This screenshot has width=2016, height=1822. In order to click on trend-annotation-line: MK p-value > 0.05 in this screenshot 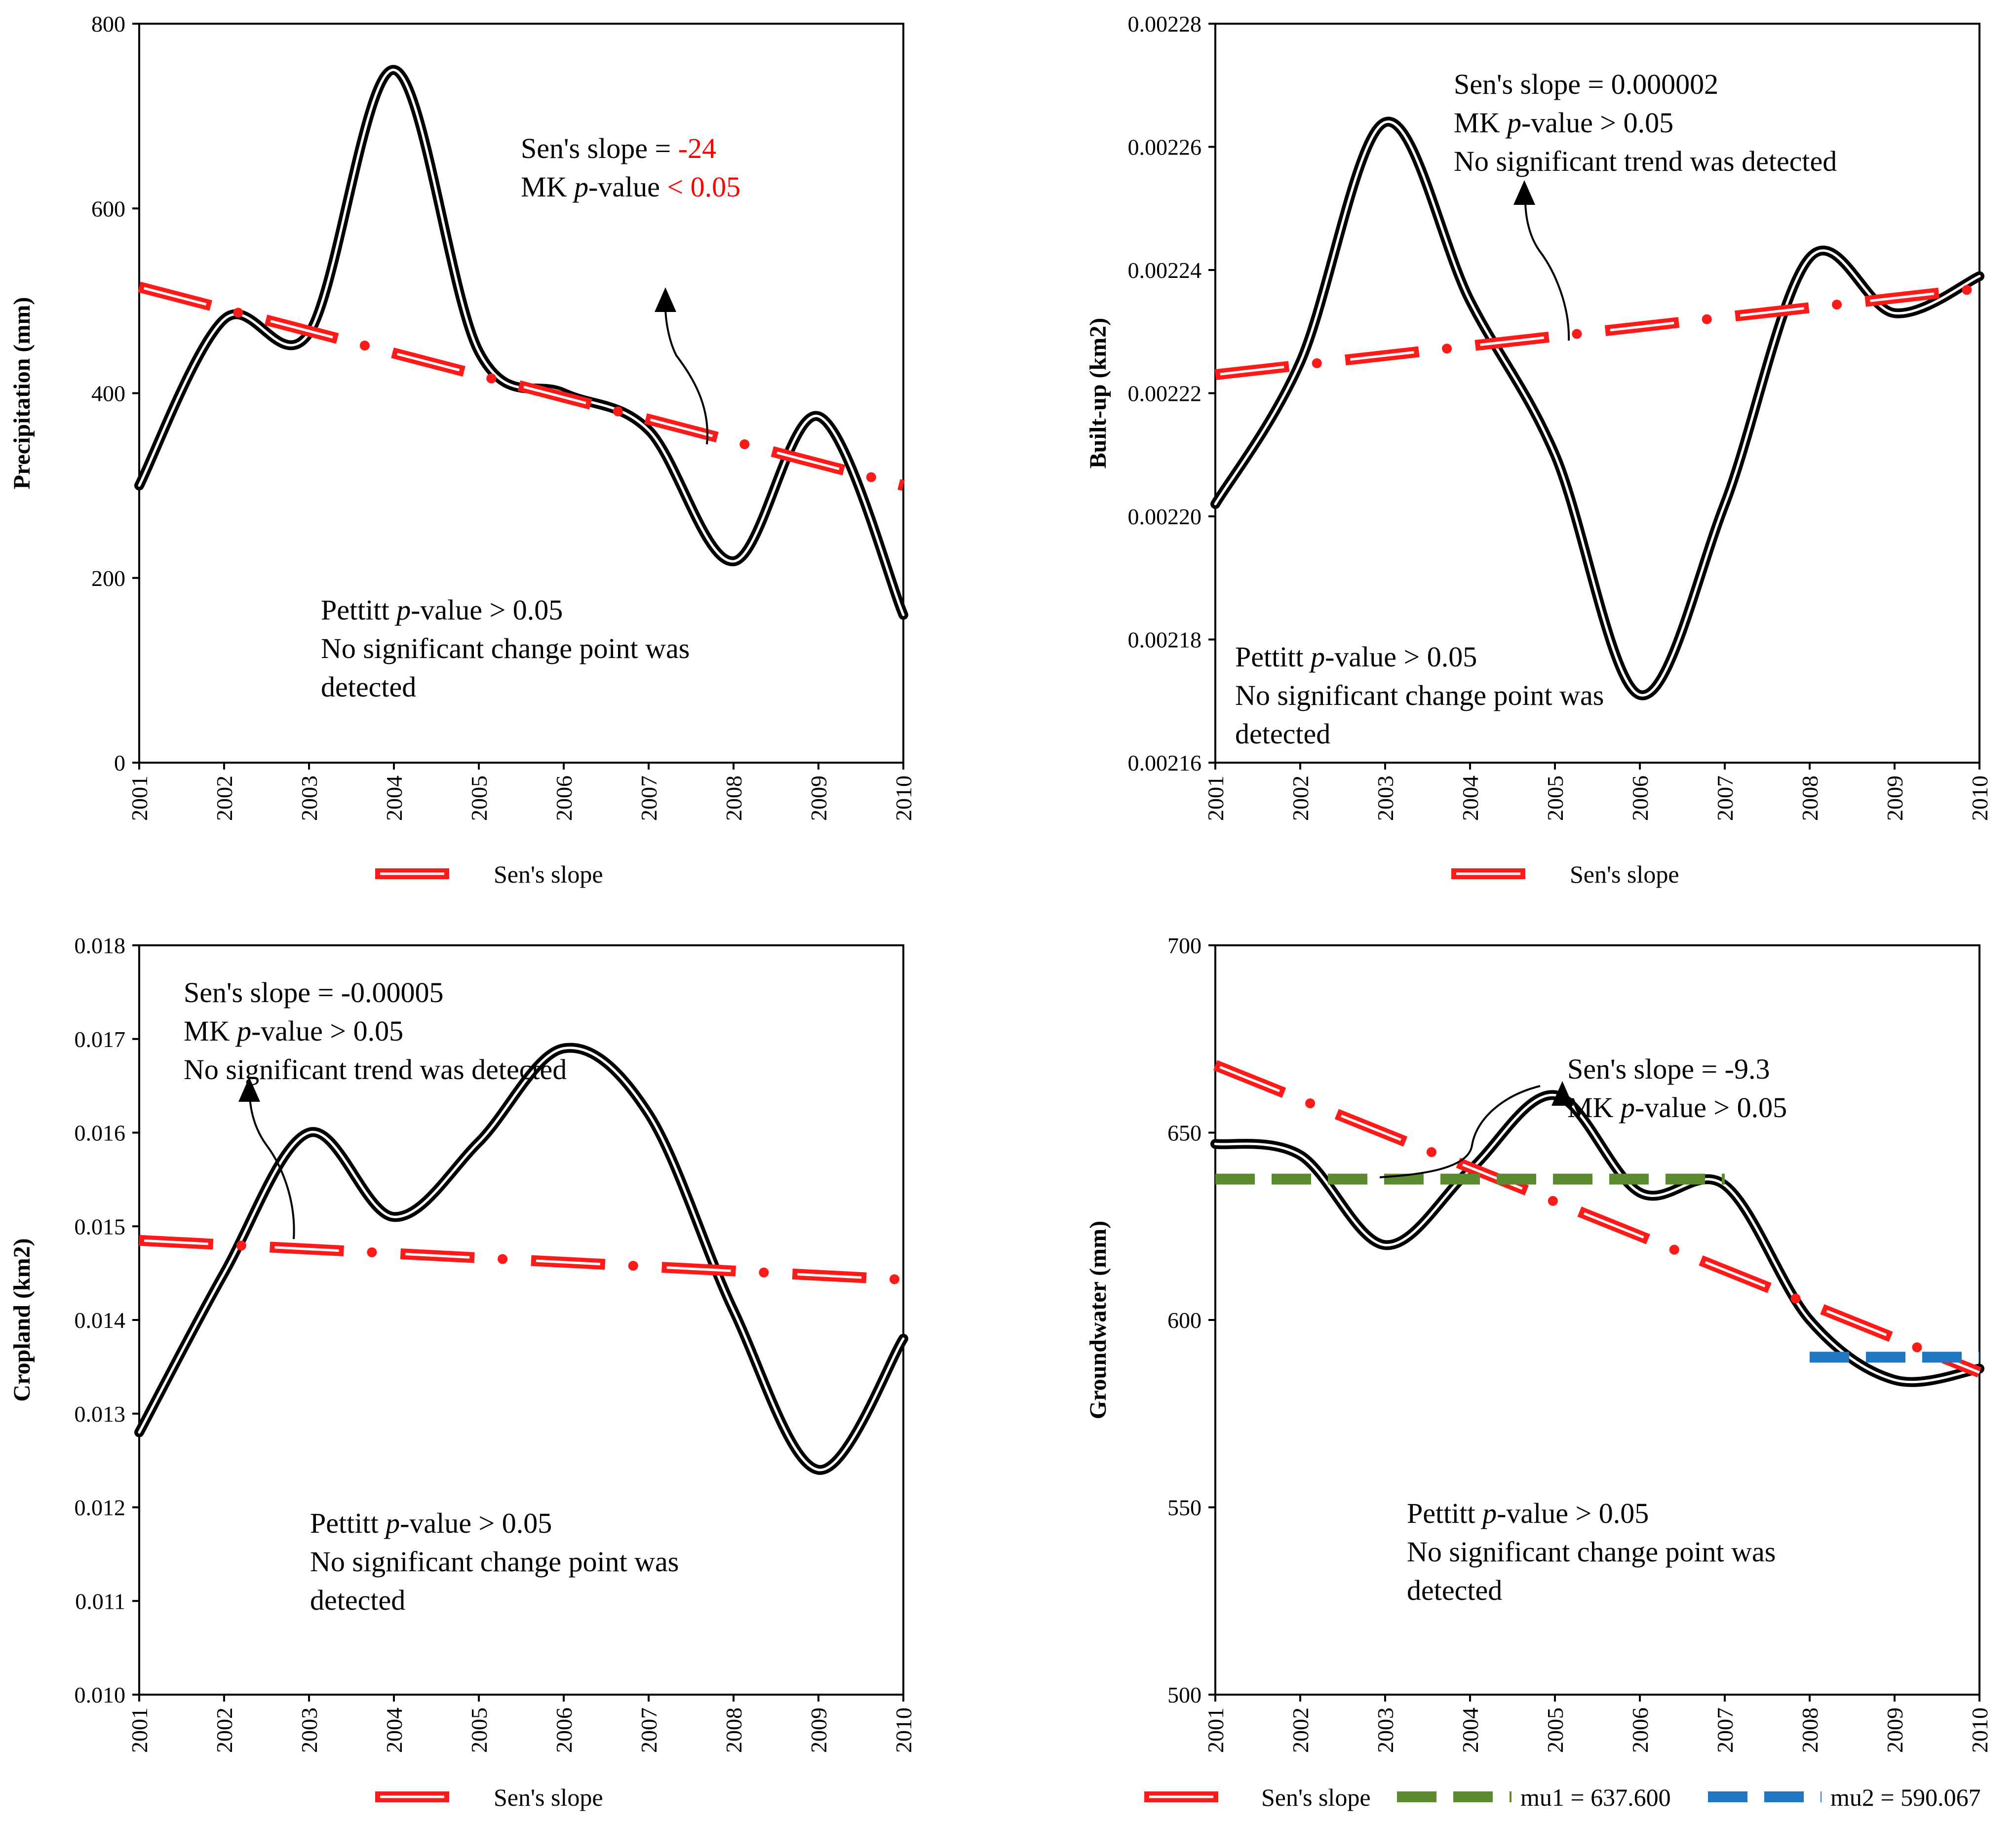, I will do `click(293, 1031)`.